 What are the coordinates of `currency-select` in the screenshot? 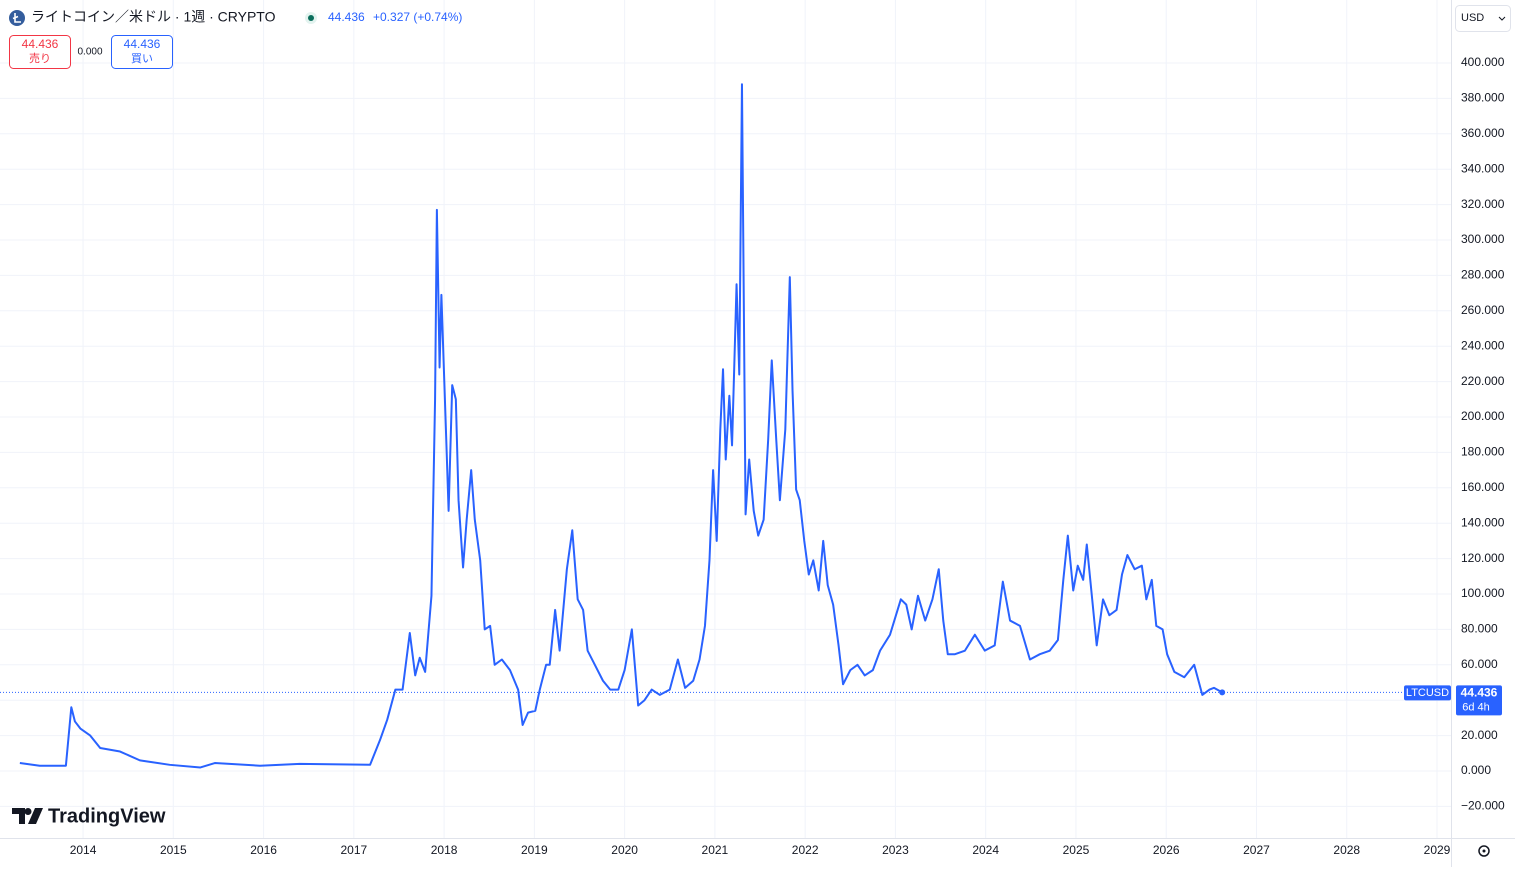 It's located at (1483, 18).